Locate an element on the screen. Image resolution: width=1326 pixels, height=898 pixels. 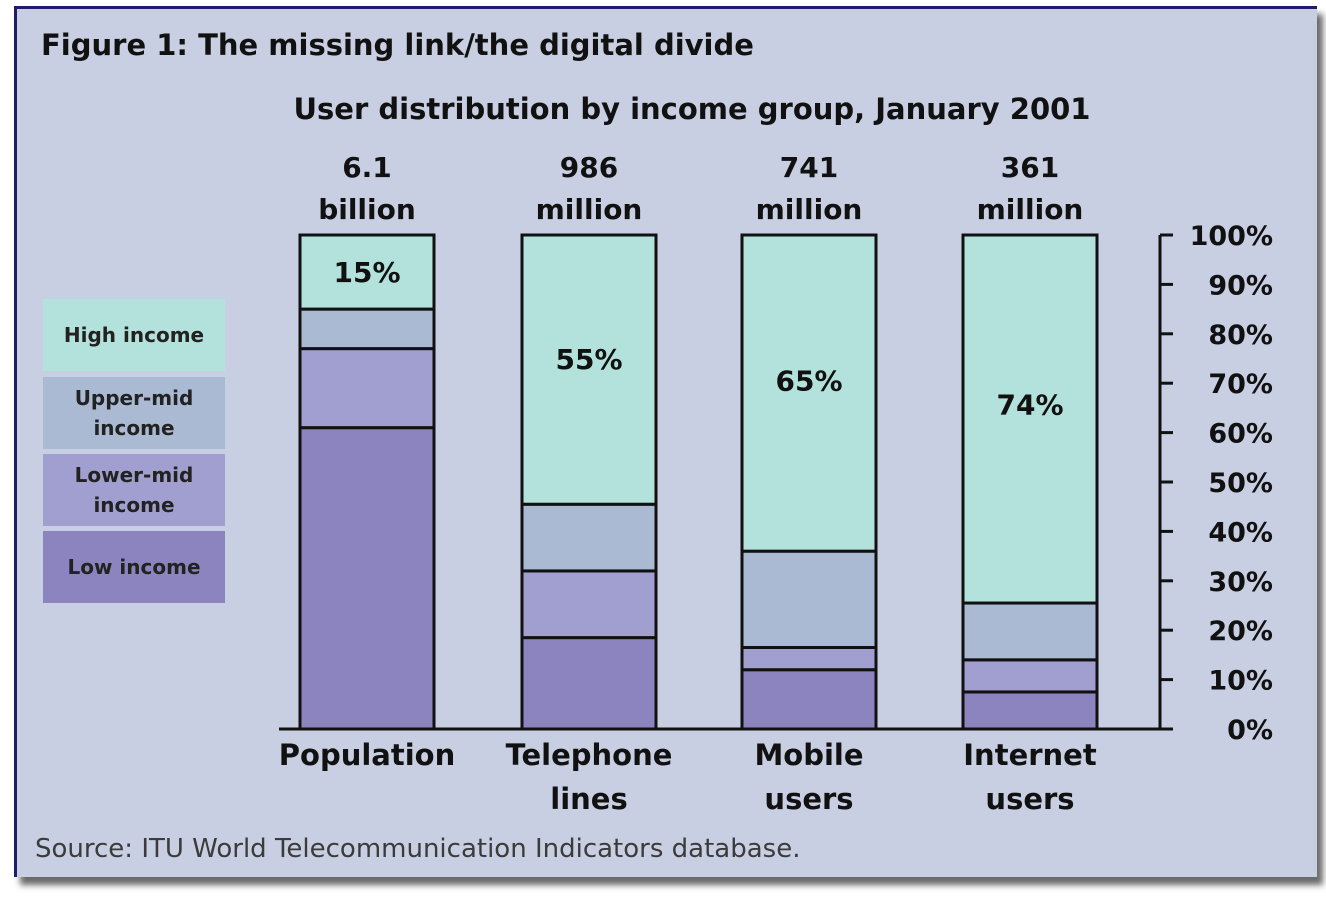
x-tick-label: Telephone is located at coordinates (589, 755).